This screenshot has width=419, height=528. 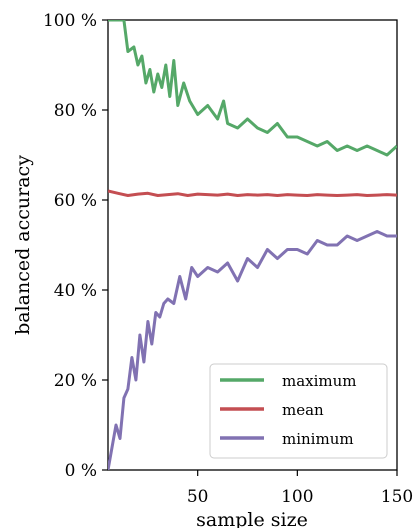 What do you see at coordinates (70, 21) in the screenshot?
I see `y-tick-label: 100 %` at bounding box center [70, 21].